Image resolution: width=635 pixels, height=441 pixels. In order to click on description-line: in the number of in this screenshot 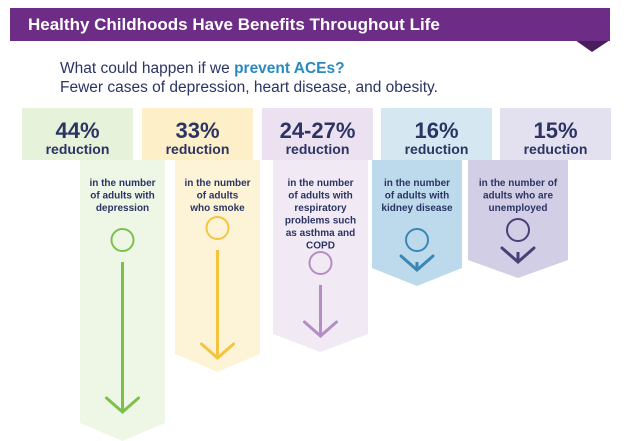, I will do `click(518, 183)`.